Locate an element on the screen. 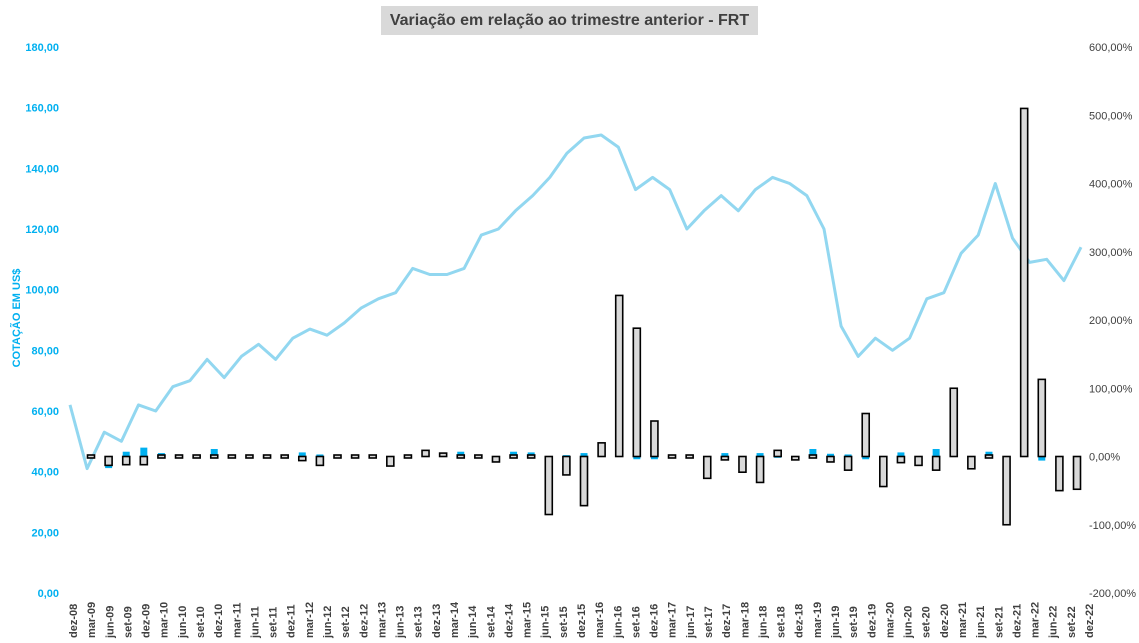 The height and width of the screenshot is (643, 1139). x-tick-label: mar-10 is located at coordinates (165, 620).